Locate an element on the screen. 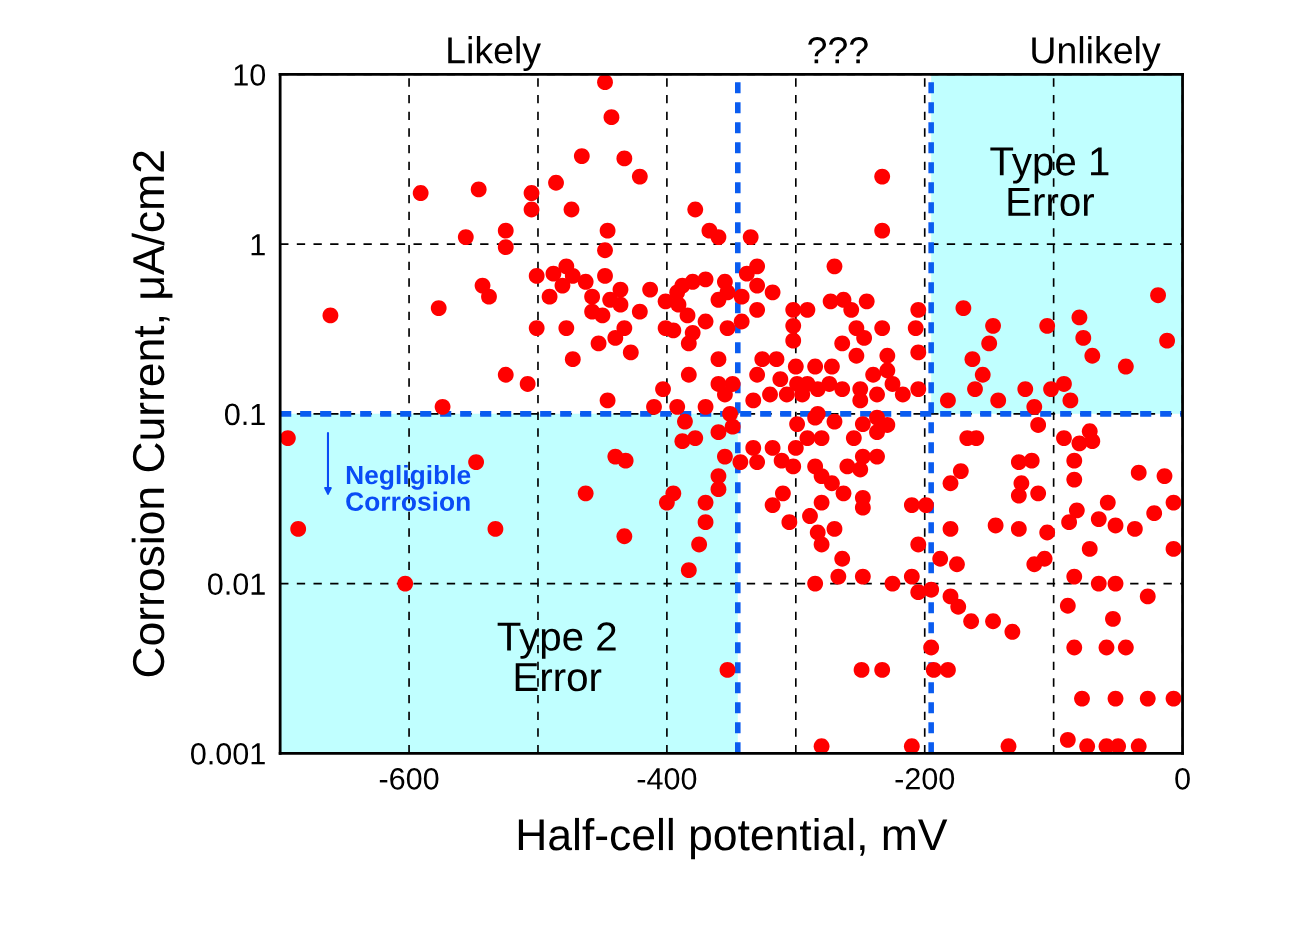 The height and width of the screenshot is (930, 1291). y-tick-label: 0.01 is located at coordinates (236, 584).